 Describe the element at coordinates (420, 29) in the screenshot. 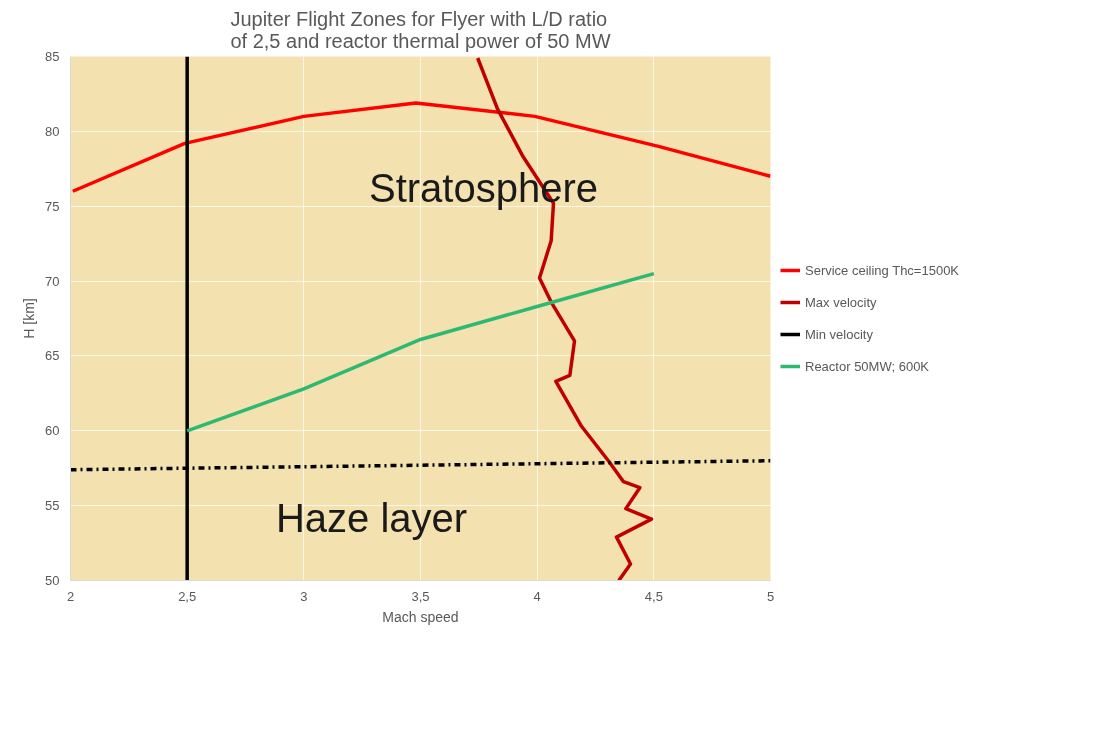

I see `chart-title: Jupiter Flight Zones for Flyer with L/D ratio of 2,5 and reactor thermal power of 50 MW` at that location.